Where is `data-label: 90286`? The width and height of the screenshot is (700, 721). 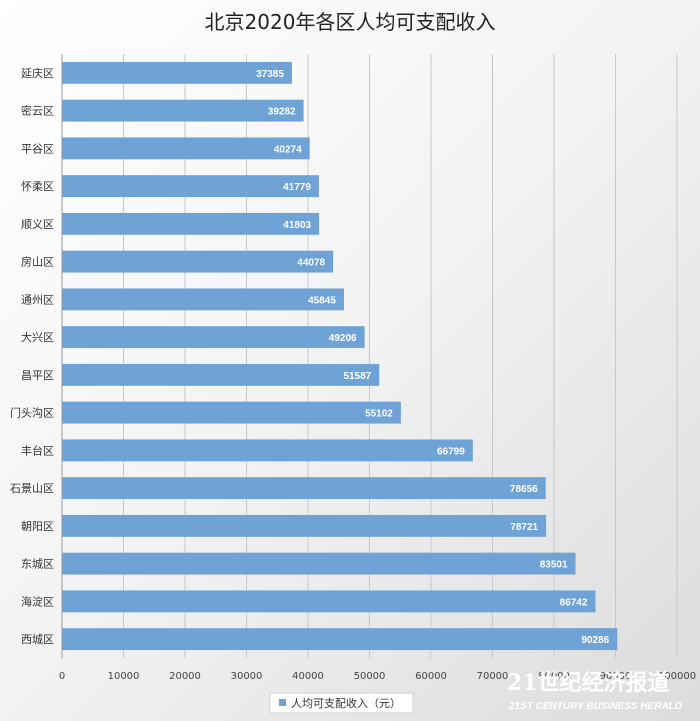
data-label: 90286 is located at coordinates (595, 640).